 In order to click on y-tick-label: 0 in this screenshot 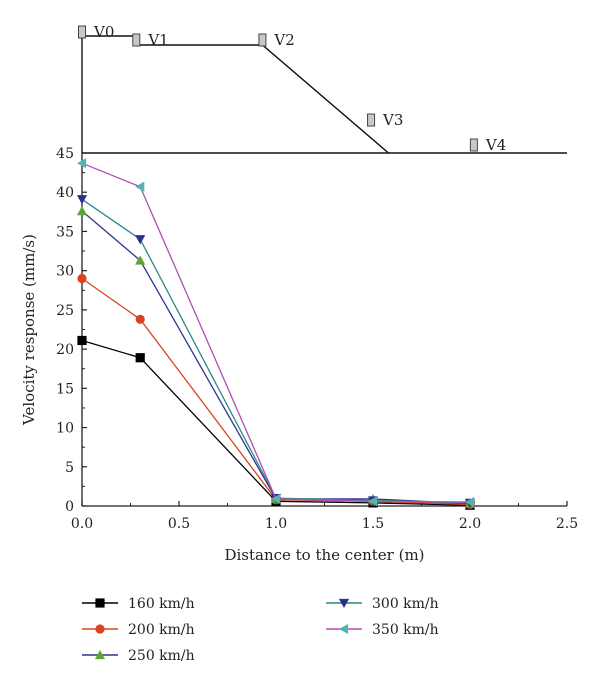, I will do `click(69, 507)`.